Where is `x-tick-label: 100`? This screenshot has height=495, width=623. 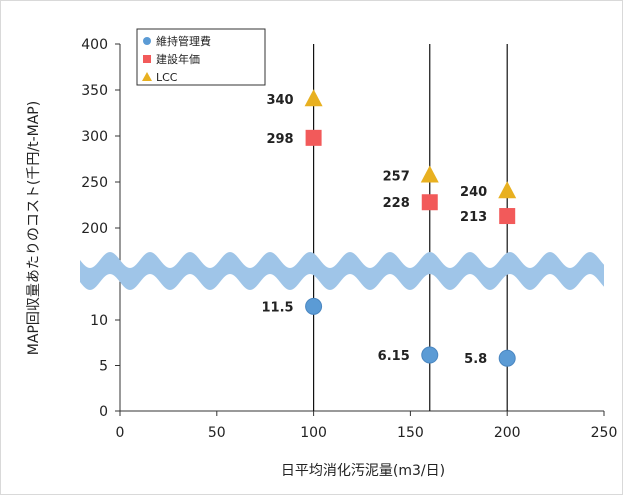
x-tick-label: 100 is located at coordinates (313, 433).